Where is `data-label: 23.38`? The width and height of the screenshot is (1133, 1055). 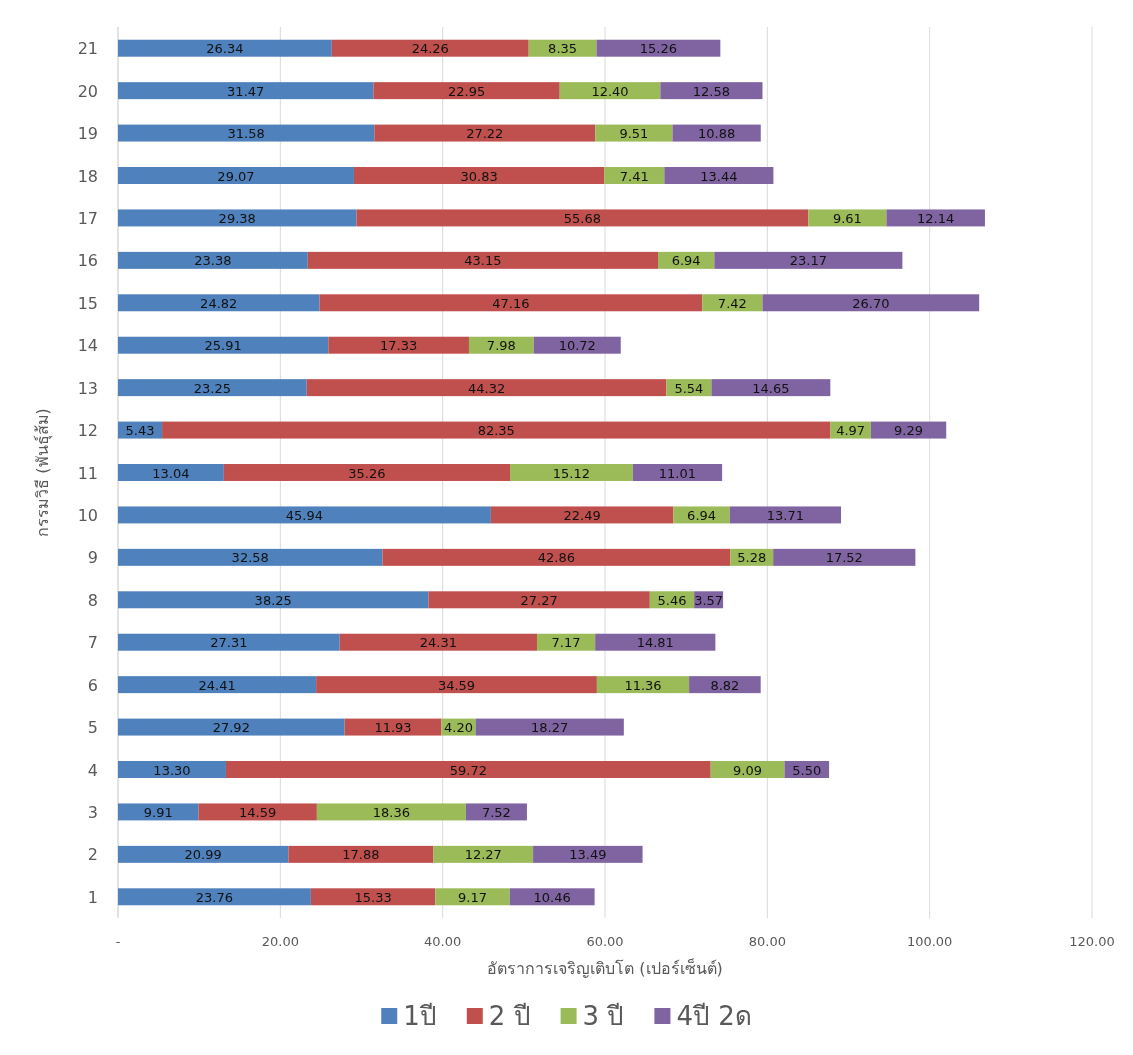 data-label: 23.38 is located at coordinates (213, 261).